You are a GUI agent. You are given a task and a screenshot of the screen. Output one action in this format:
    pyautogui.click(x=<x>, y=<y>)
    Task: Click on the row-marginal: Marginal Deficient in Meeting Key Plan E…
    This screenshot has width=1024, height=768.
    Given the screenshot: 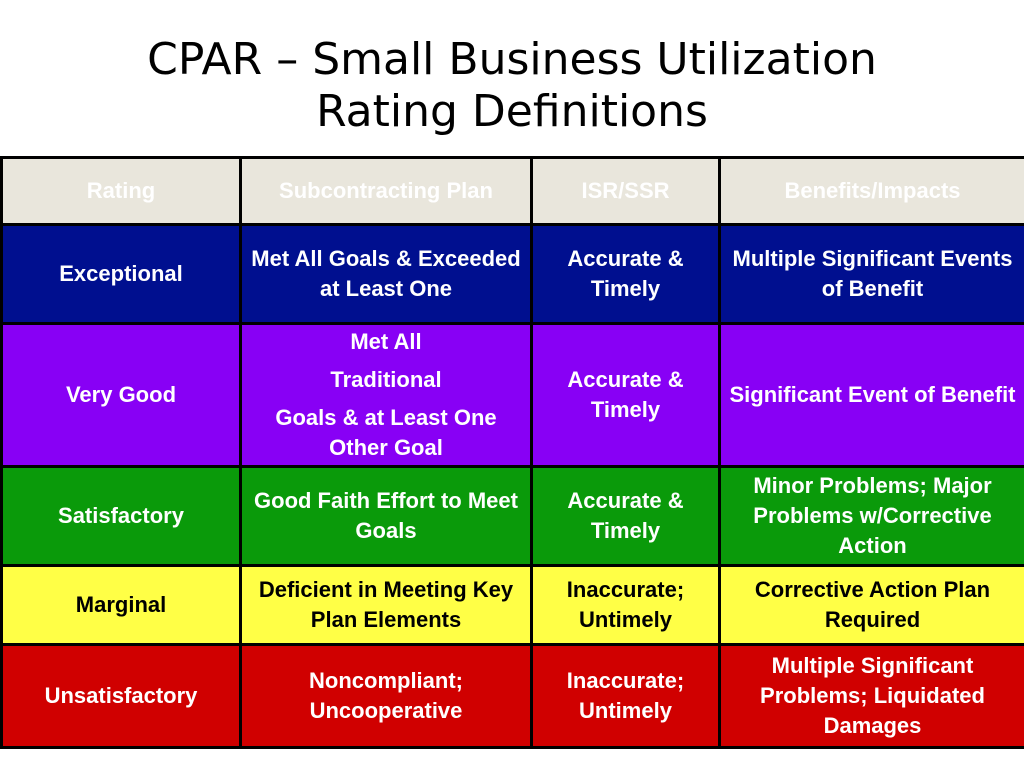 What is the action you would take?
    pyautogui.click(x=512, y=605)
    